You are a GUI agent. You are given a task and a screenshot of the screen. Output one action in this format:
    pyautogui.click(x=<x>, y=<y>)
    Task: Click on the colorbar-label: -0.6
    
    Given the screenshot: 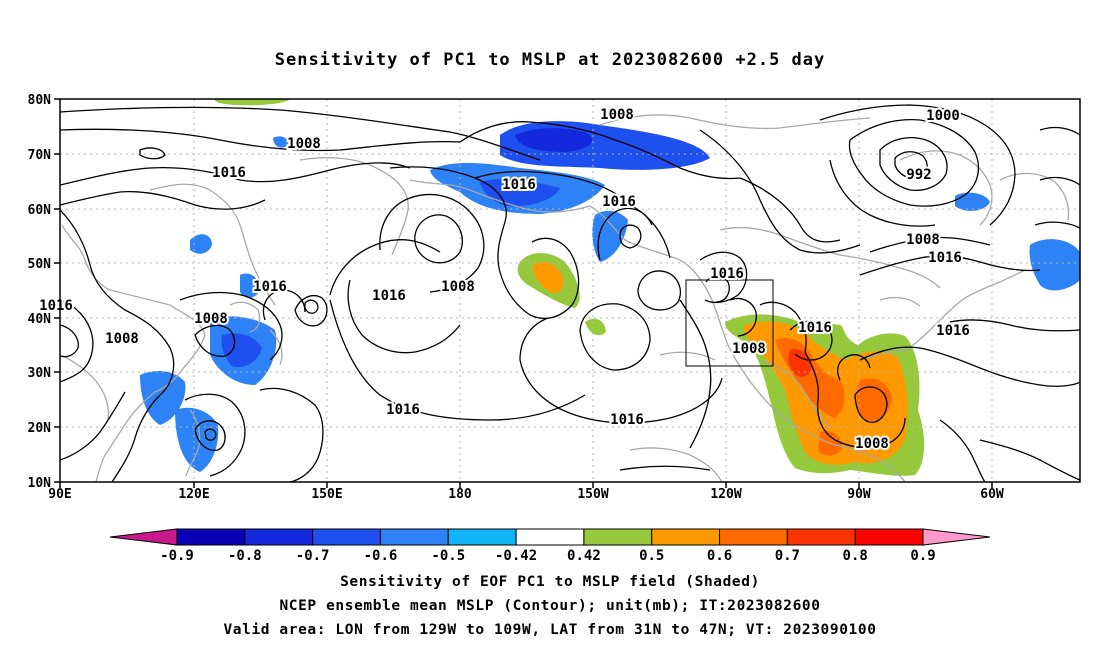 What is the action you would take?
    pyautogui.click(x=381, y=556)
    